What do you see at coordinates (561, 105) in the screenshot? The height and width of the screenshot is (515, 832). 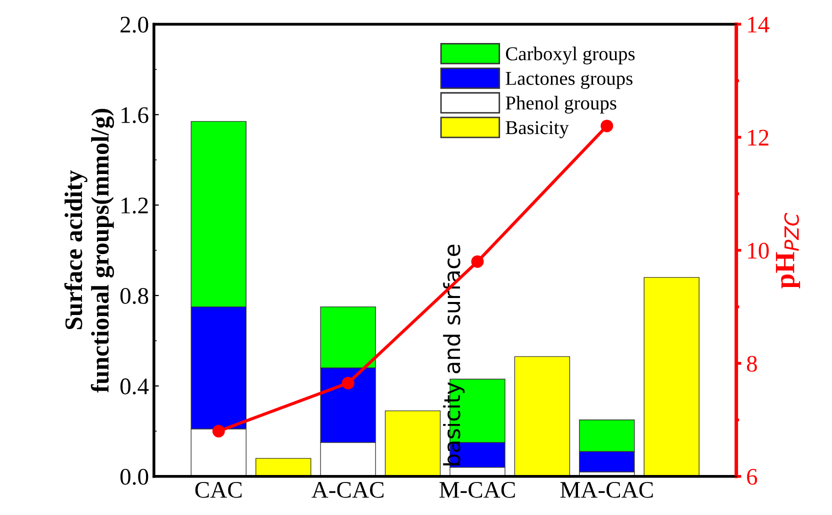 I see `legend-label: Phenol groups` at bounding box center [561, 105].